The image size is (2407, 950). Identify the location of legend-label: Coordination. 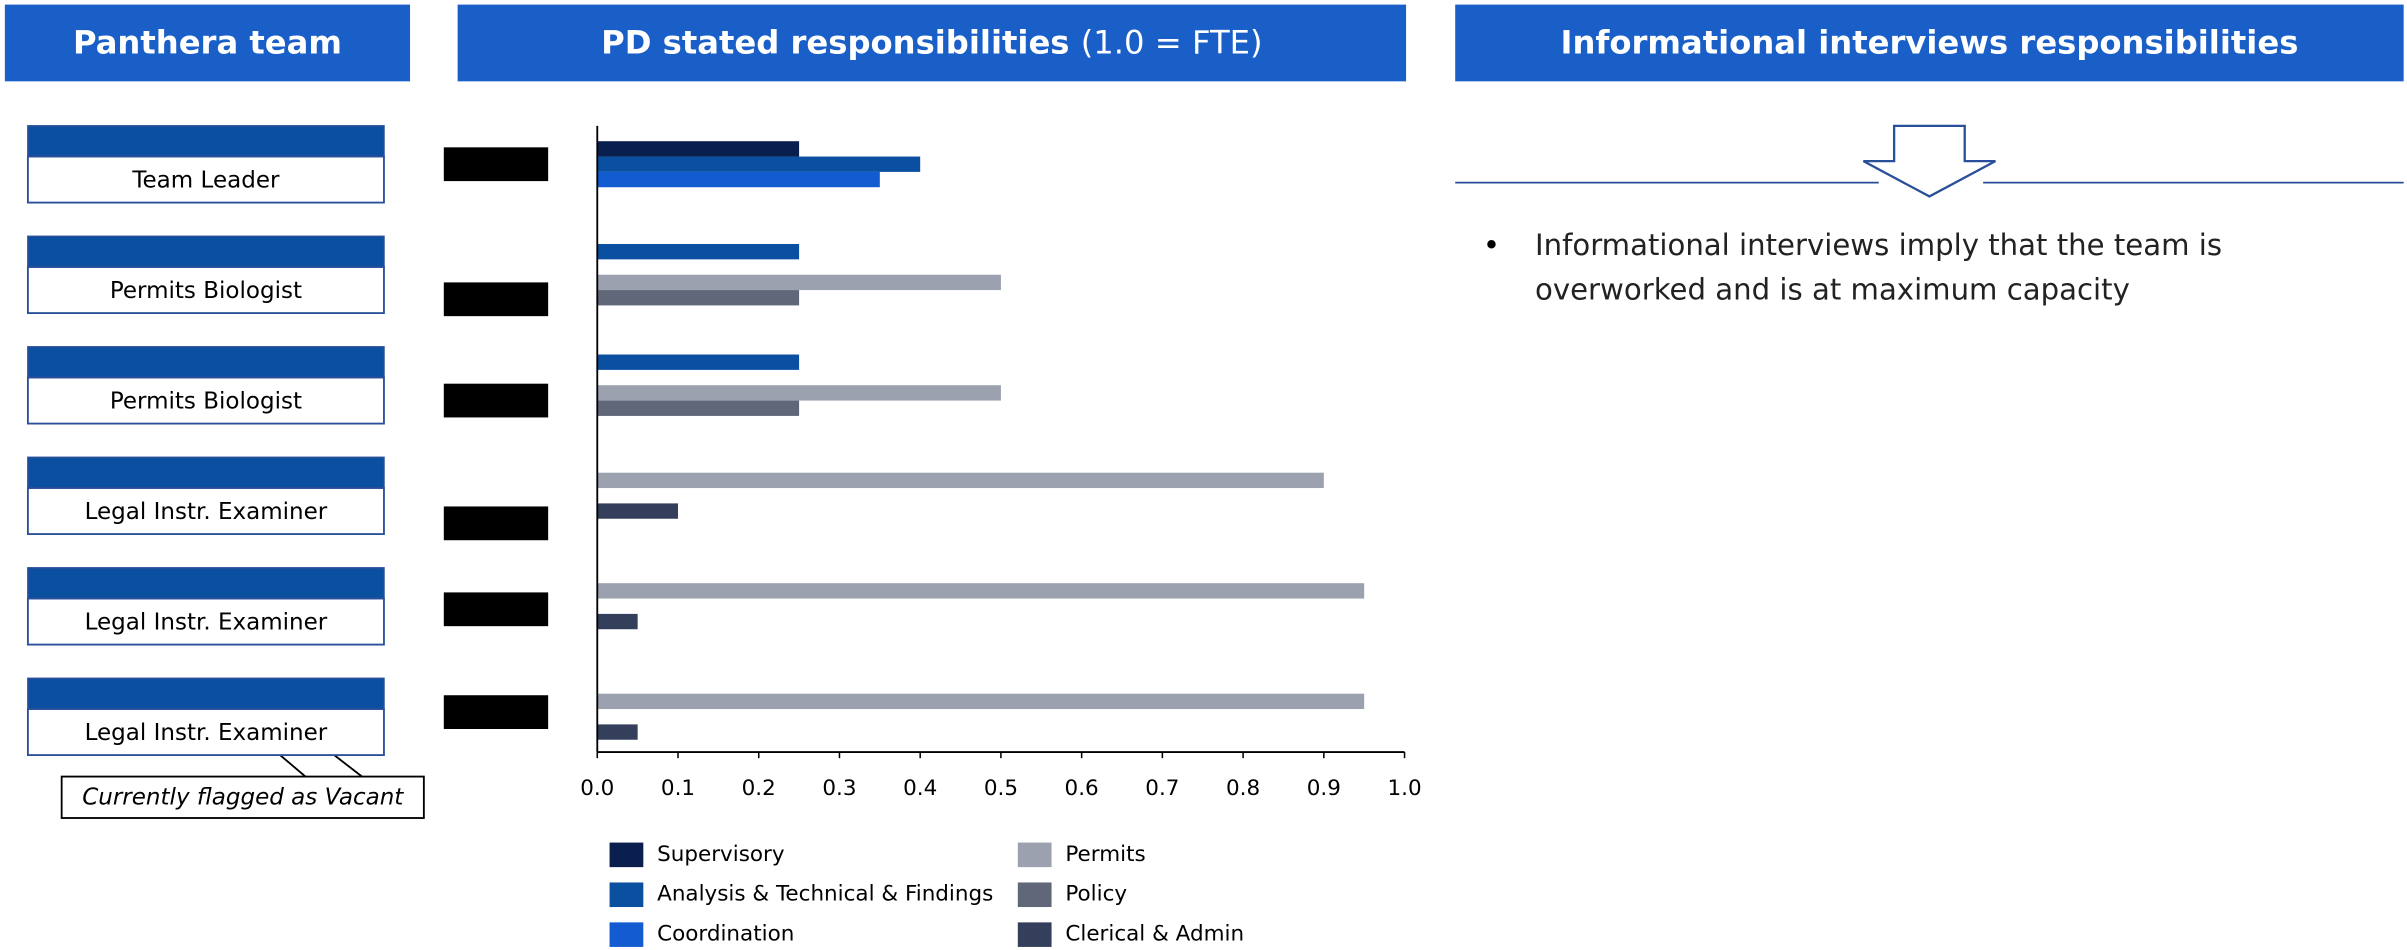
(725, 934).